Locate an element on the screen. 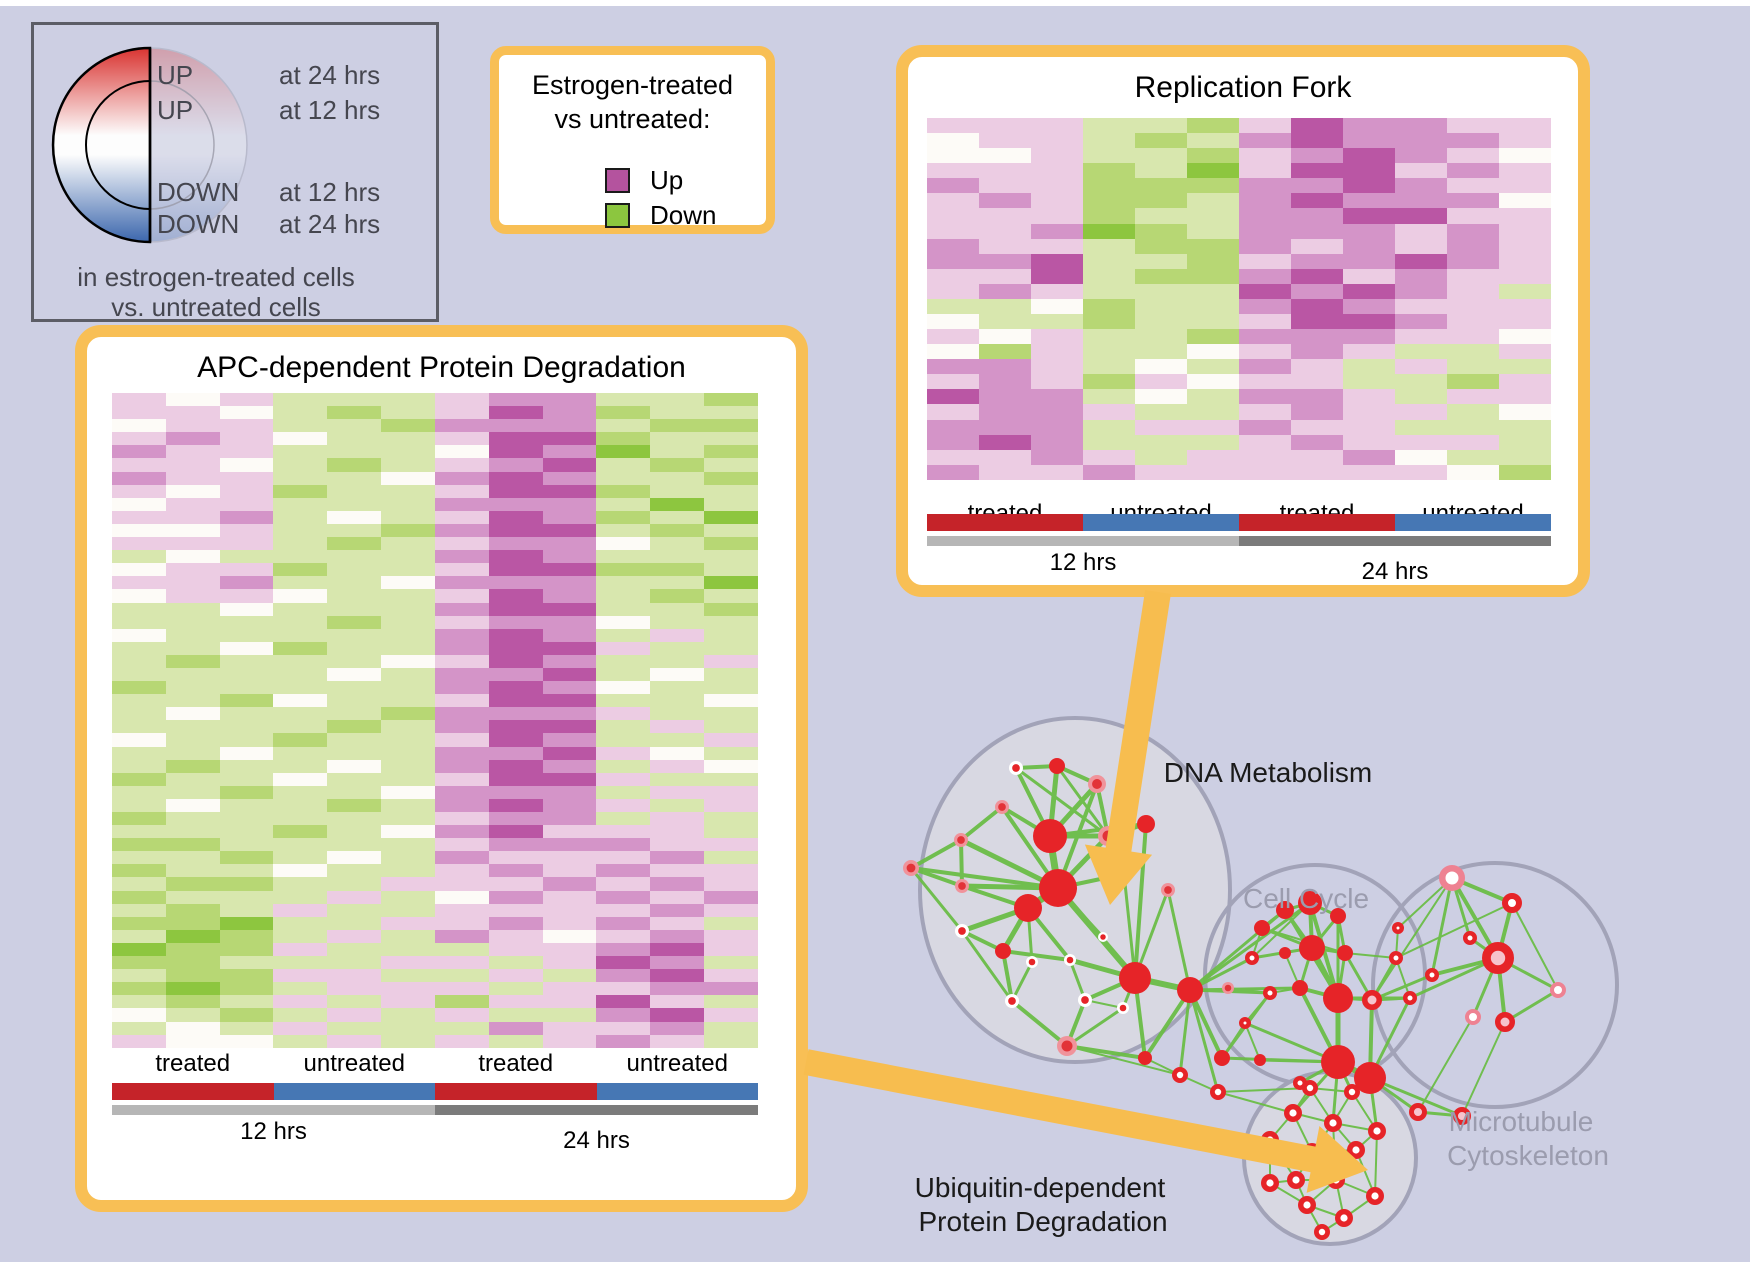 Image resolution: width=1750 pixels, height=1279 pixels. legend-item-down: Down is located at coordinates (660, 215).